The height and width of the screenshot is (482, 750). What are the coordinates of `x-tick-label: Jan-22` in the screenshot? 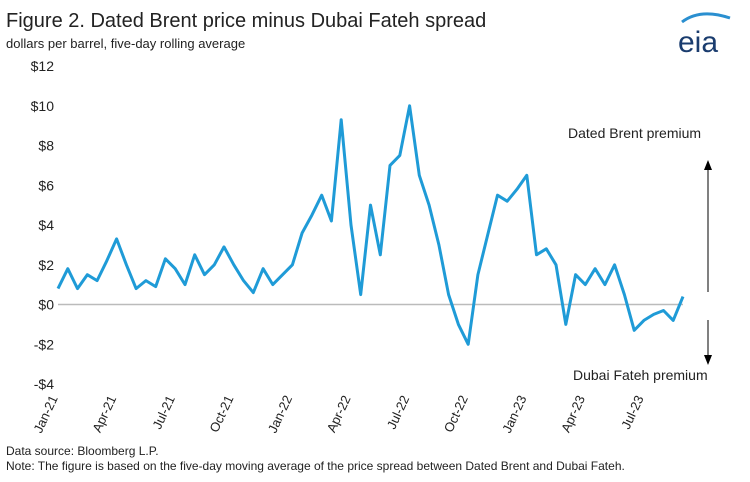 It's located at (280, 414).